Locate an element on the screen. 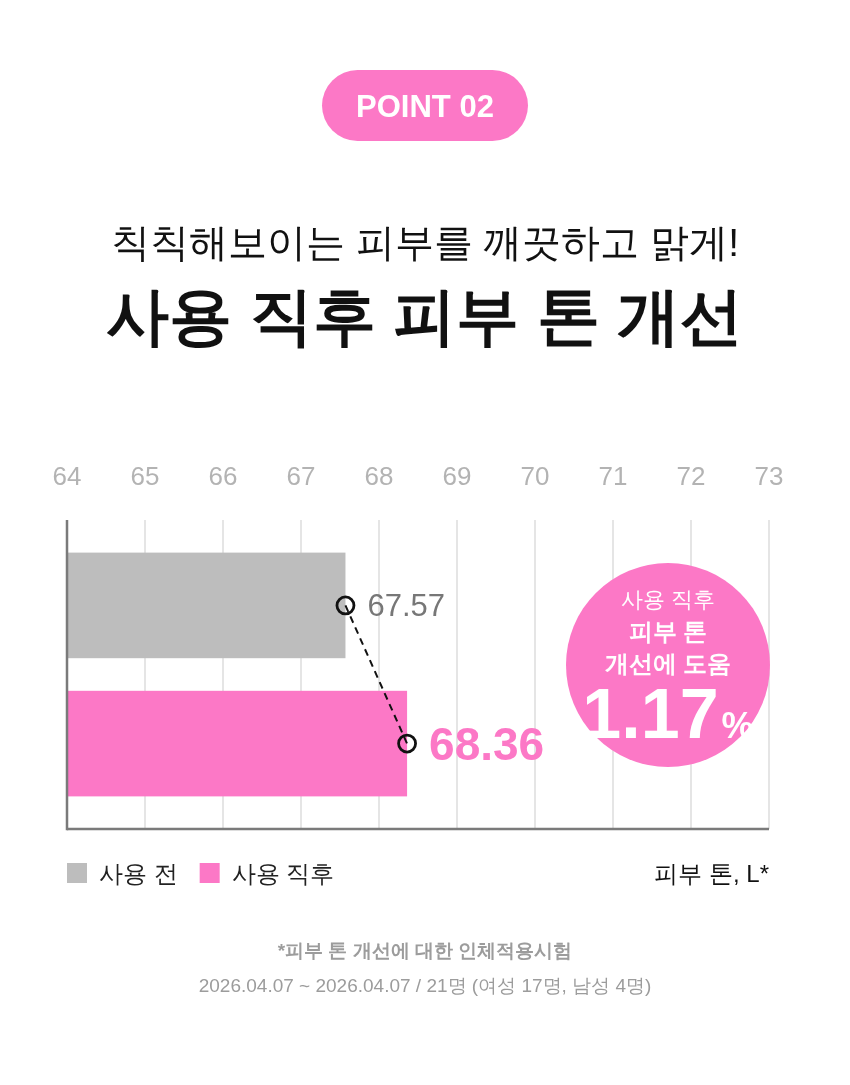 This screenshot has height=1085, width=850. data-label: 68.36 is located at coordinates (487, 743).